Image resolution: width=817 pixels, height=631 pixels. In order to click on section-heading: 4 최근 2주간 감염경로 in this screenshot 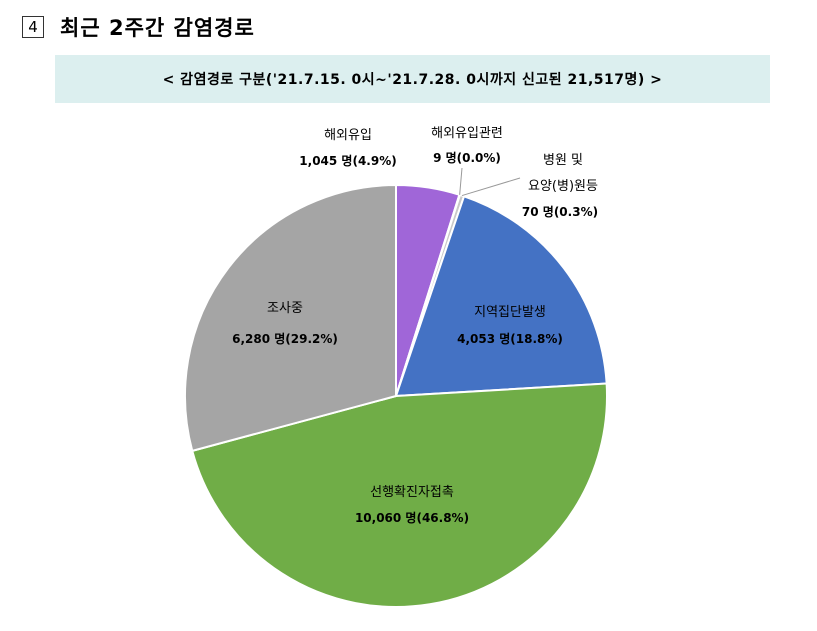, I will do `click(138, 27)`.